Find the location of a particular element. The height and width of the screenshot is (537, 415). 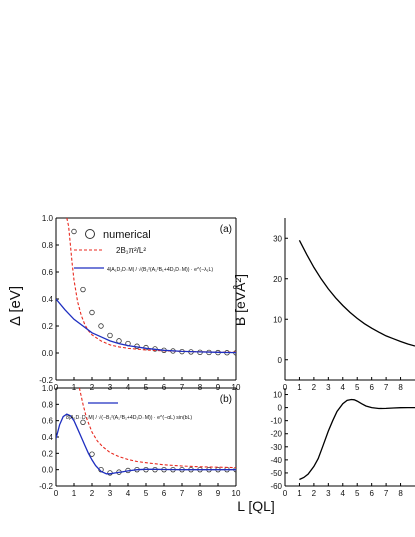

y-tick-label: 20 is located at coordinates (277, 279).